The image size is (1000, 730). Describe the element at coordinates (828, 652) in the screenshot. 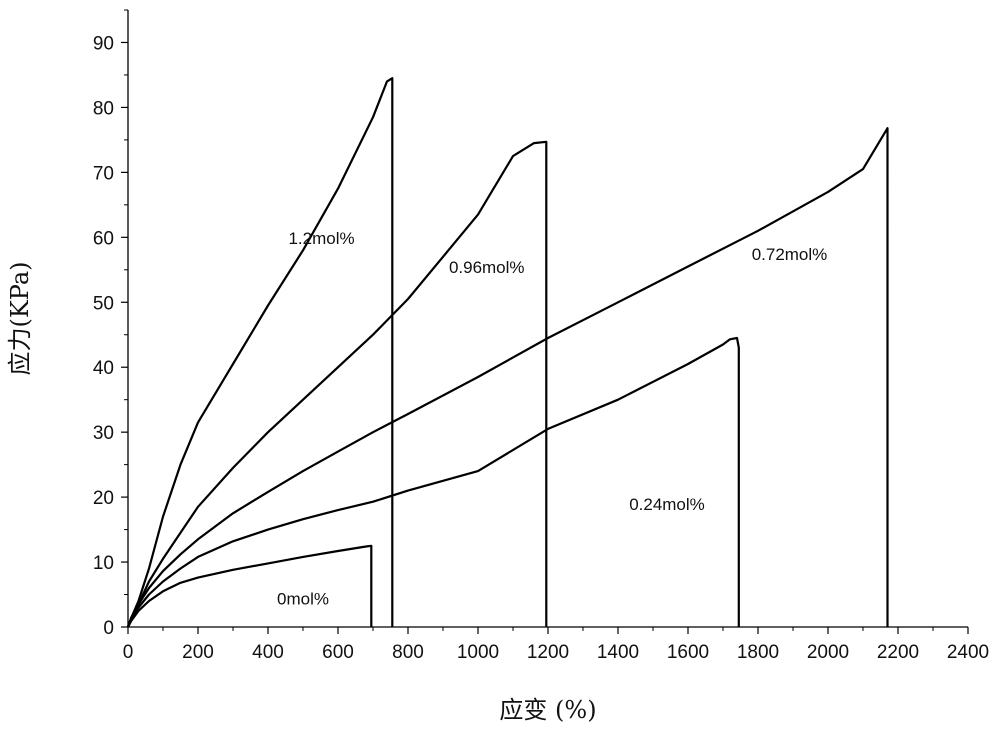

I see `x-tick-label: 2000` at that location.